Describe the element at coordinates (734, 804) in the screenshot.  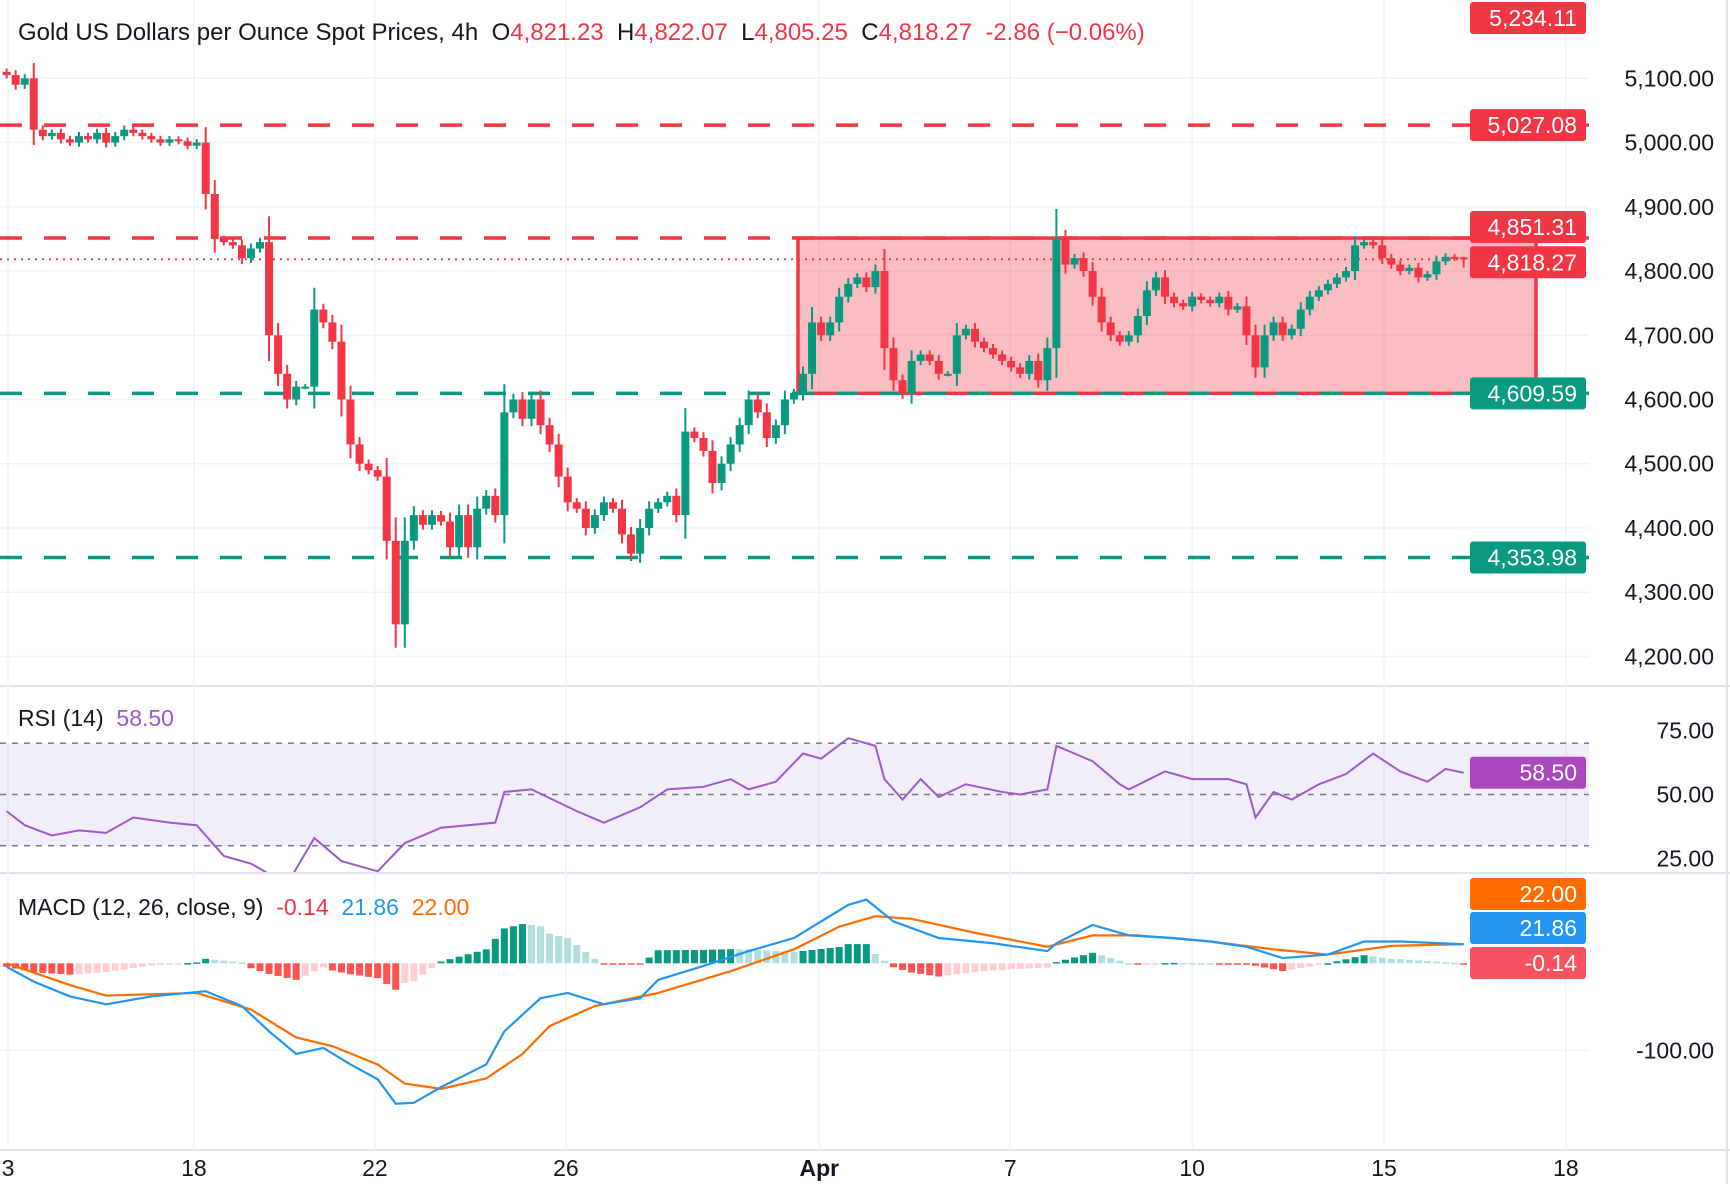
I see `rsi-line` at that location.